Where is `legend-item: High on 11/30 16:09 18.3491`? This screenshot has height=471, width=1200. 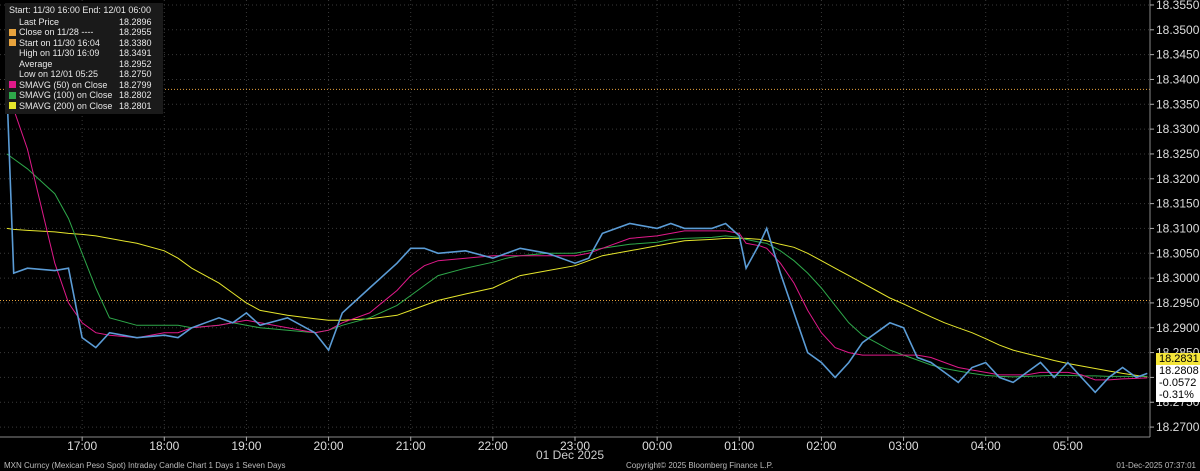
legend-item: High on 11/30 16:09 18.3491 is located at coordinates (84, 53).